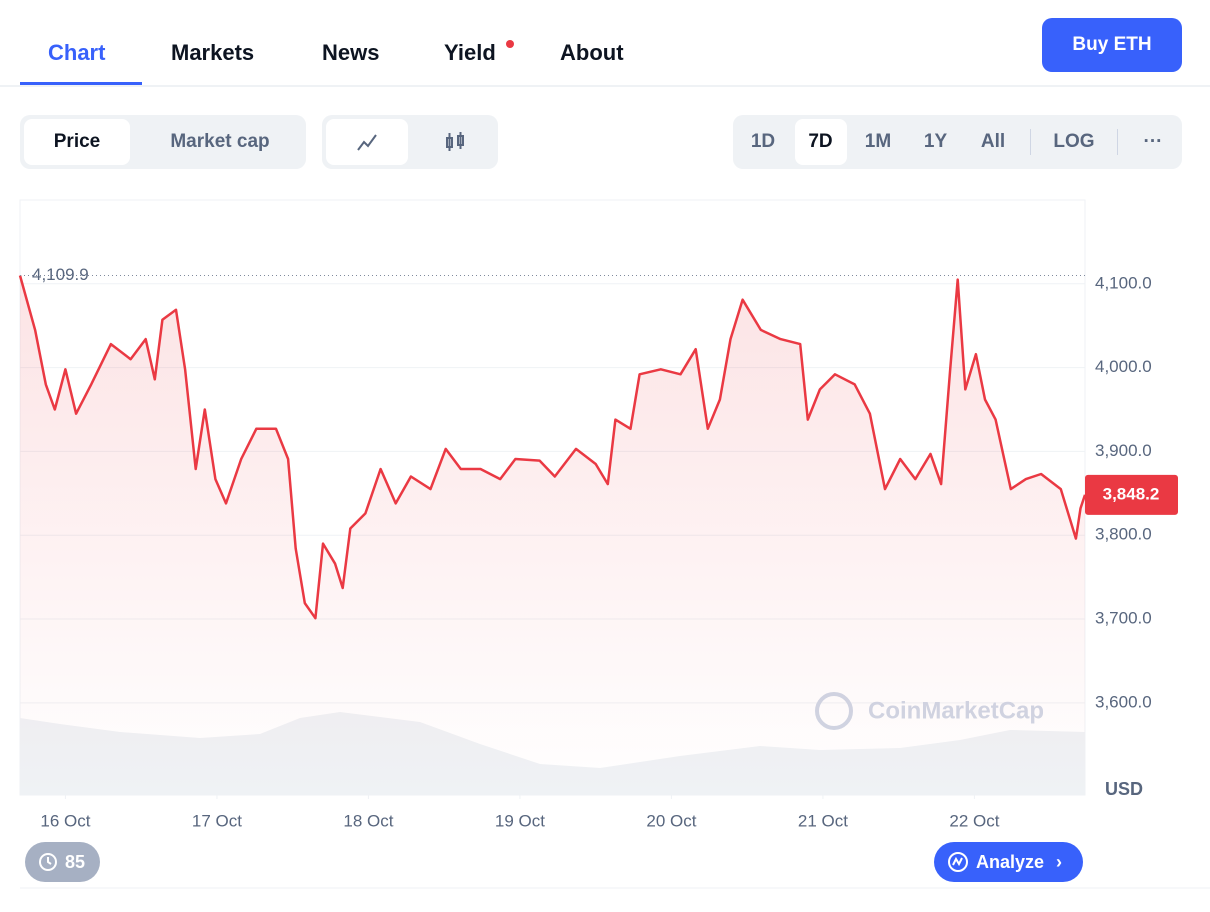  Describe the element at coordinates (1112, 45) in the screenshot. I see `buy-button: Buy ETH` at that location.